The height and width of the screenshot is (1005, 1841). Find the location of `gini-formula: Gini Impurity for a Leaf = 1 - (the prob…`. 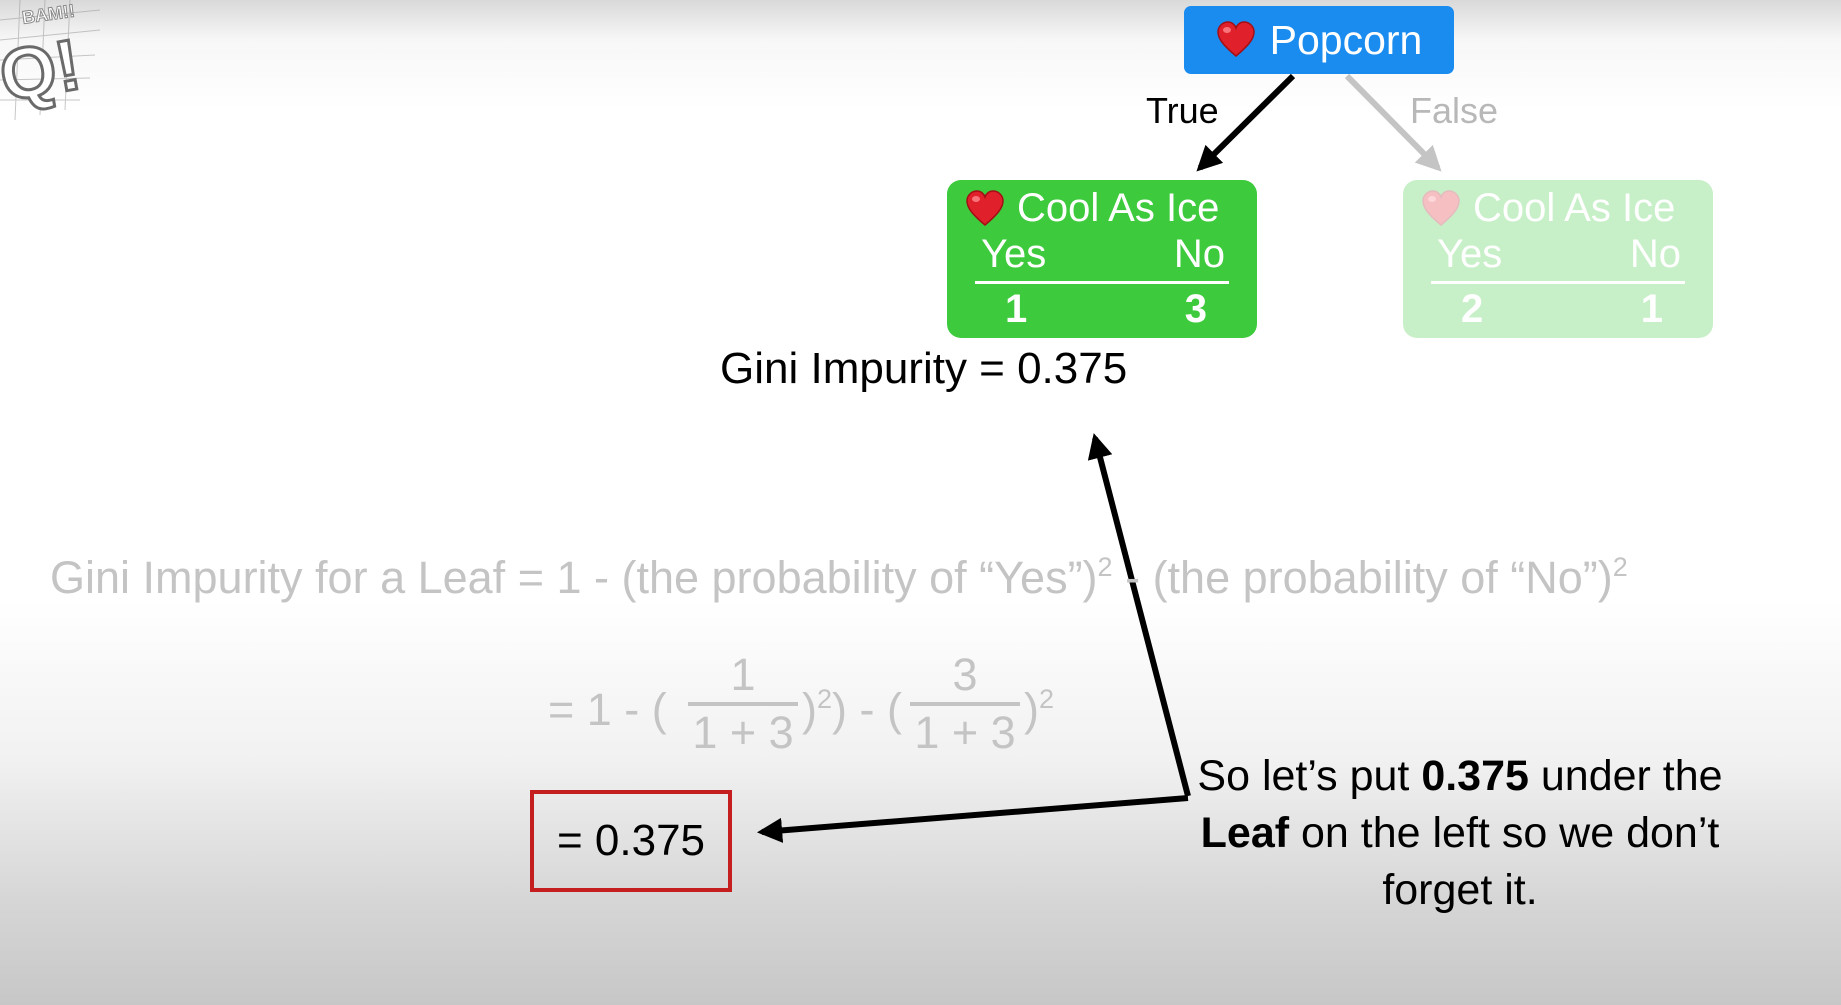

gini-formula: Gini Impurity for a Leaf = 1 - (the prob… is located at coordinates (839, 578).